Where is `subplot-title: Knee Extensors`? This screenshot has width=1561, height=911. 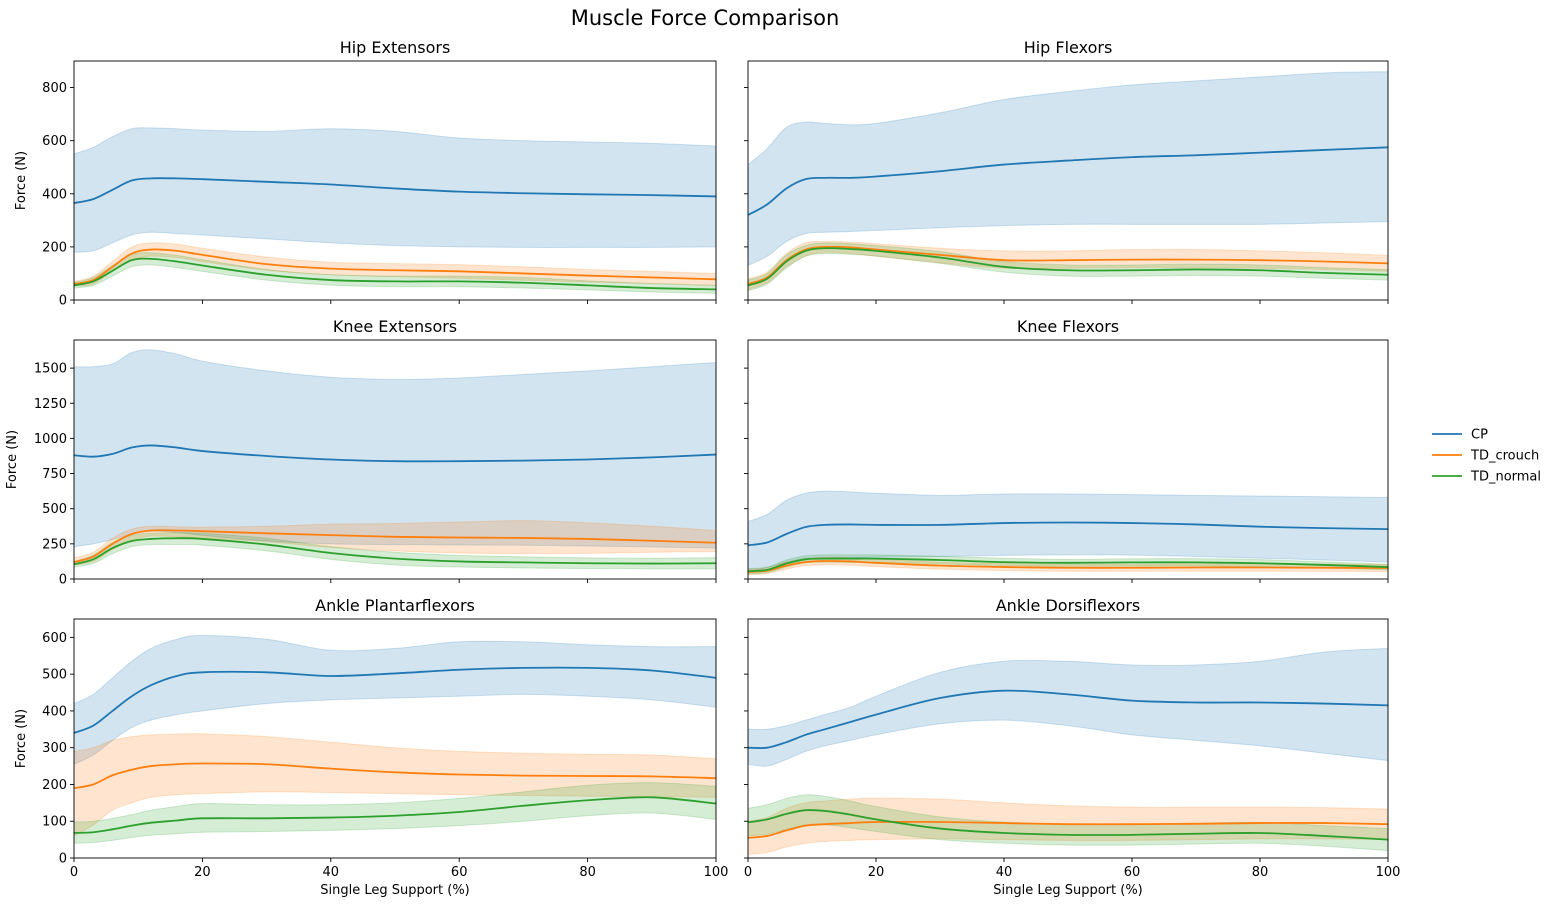
subplot-title: Knee Extensors is located at coordinates (395, 326).